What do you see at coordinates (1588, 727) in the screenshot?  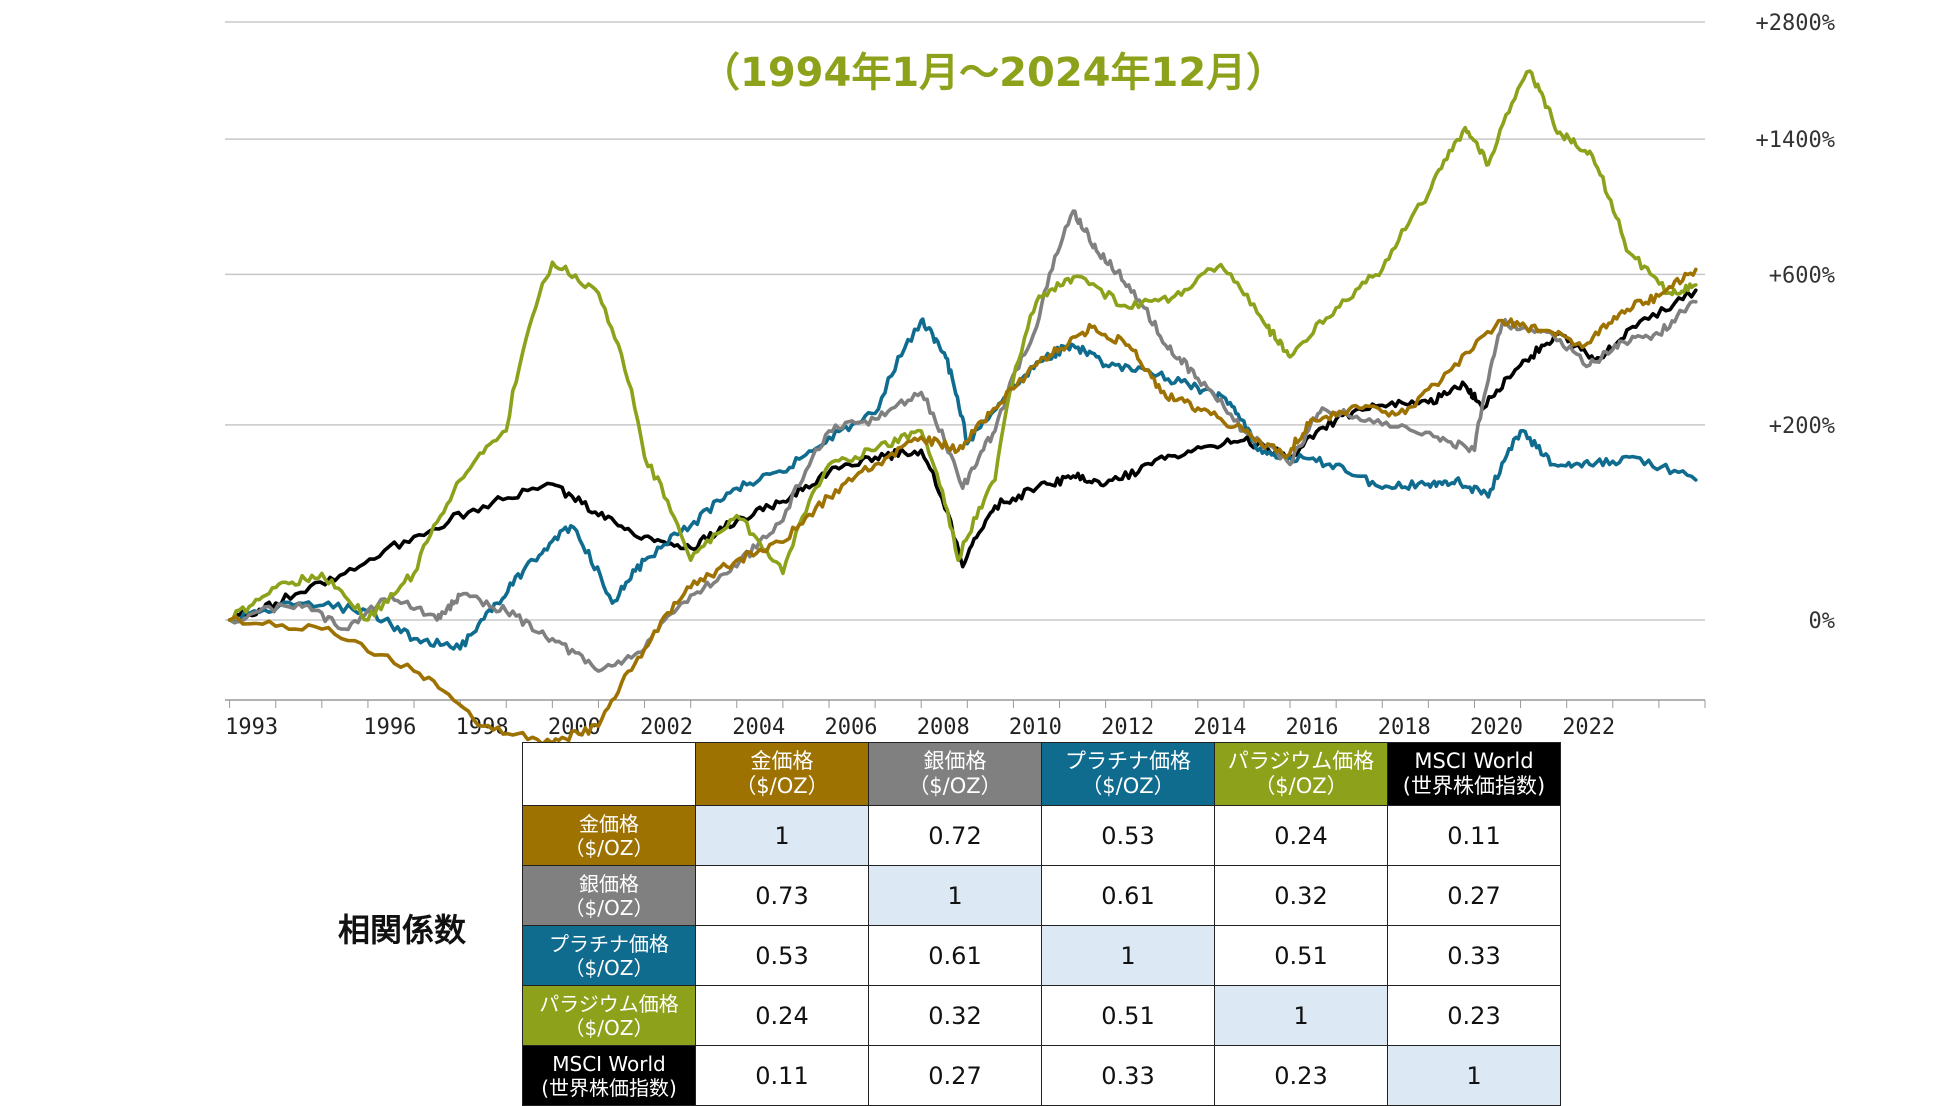 I see `x-tick-label: 2022` at bounding box center [1588, 727].